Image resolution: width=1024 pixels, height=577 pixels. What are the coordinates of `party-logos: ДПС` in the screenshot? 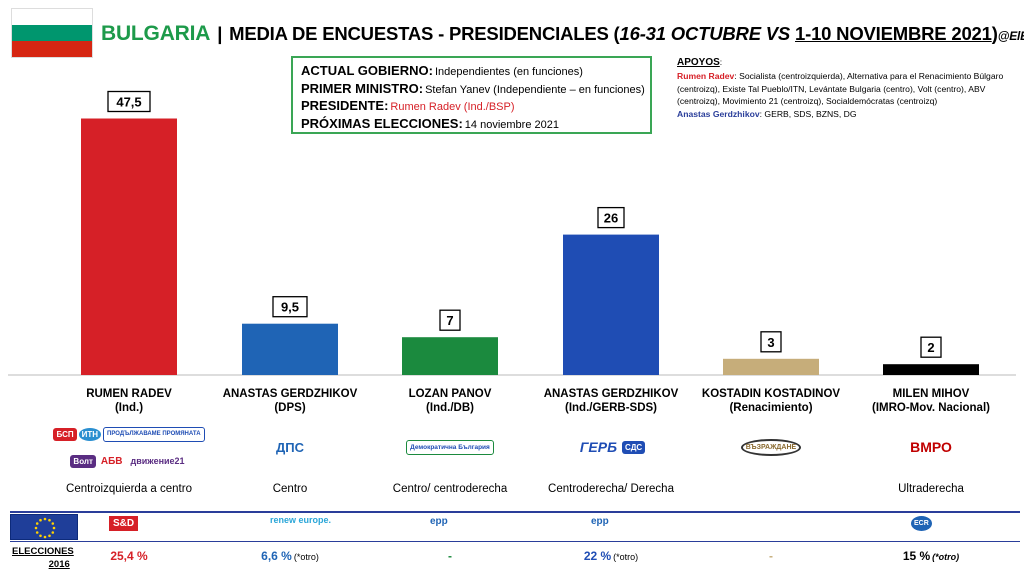 It's located at (290, 447).